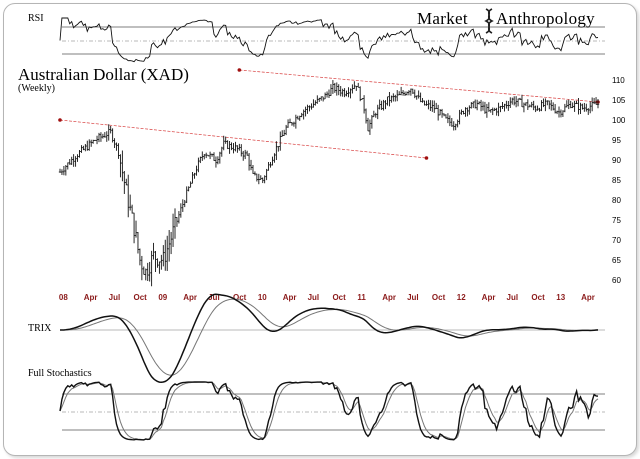  Describe the element at coordinates (506, 21) in the screenshot. I see `brand: Market Anthropology` at that location.